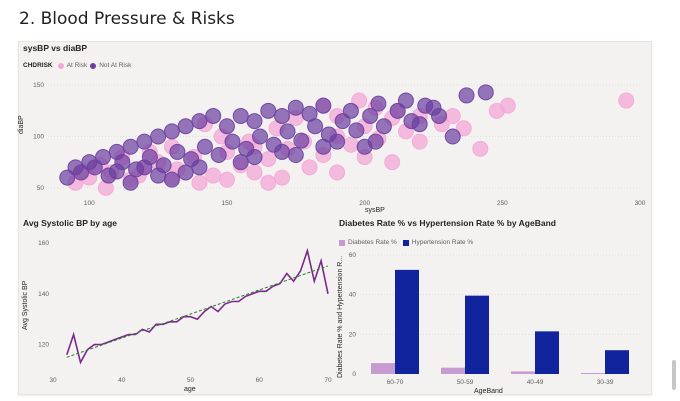  What do you see at coordinates (60, 65) in the screenshot?
I see `at-risk-legend-marker` at bounding box center [60, 65].